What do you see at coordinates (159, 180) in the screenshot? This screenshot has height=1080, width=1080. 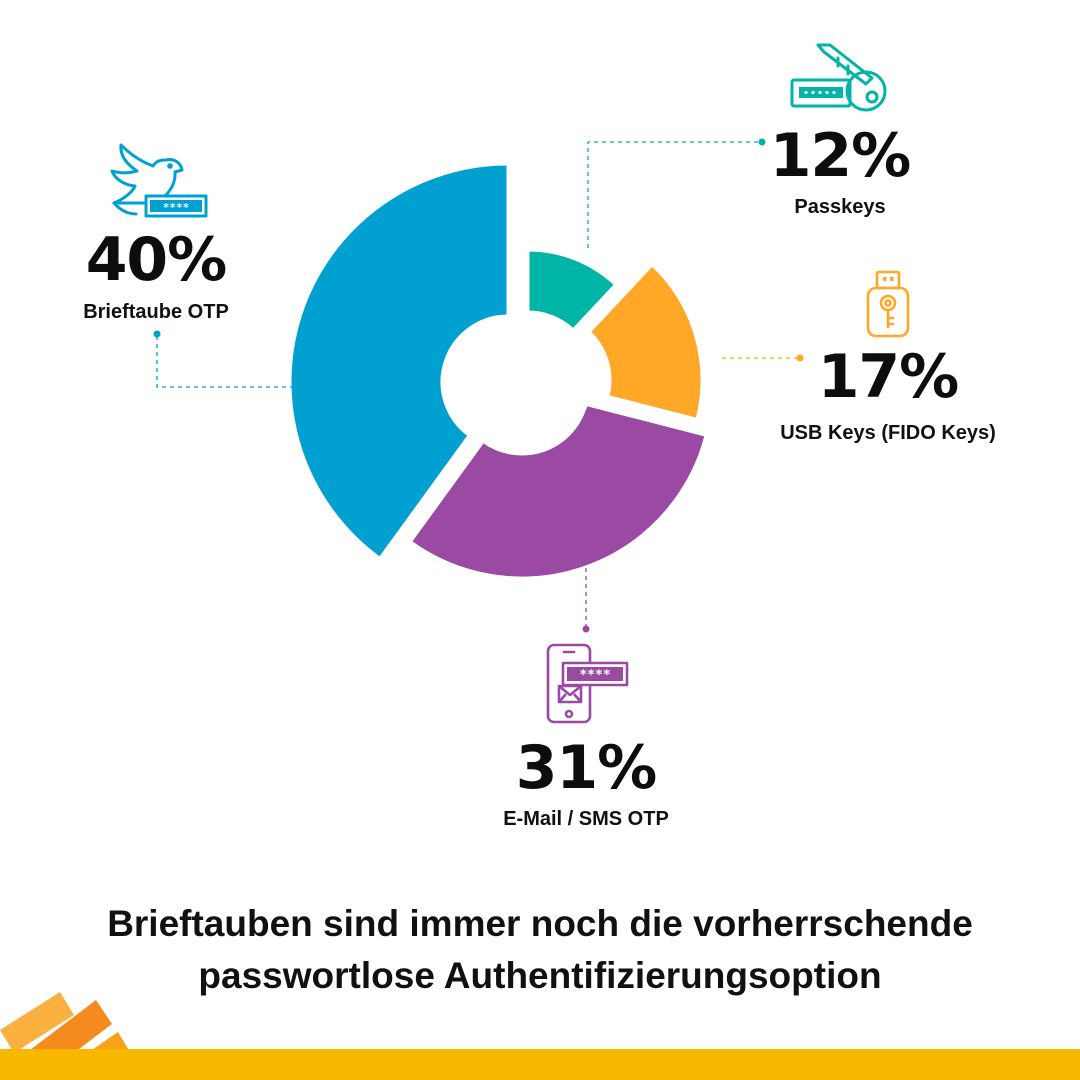 I see `dove-with-password-icon` at bounding box center [159, 180].